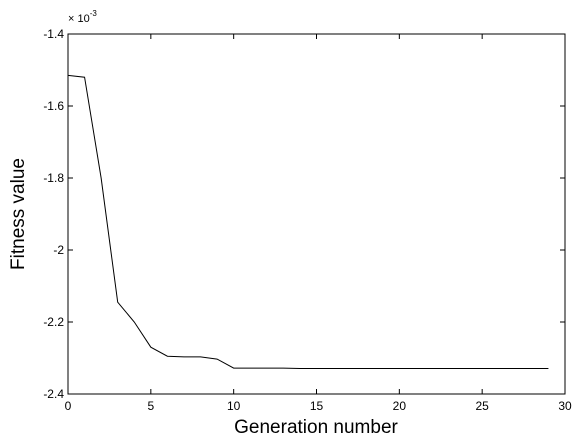 This screenshot has height=438, width=573. Describe the element at coordinates (150, 406) in the screenshot. I see `x-tick-label: 5` at that location.